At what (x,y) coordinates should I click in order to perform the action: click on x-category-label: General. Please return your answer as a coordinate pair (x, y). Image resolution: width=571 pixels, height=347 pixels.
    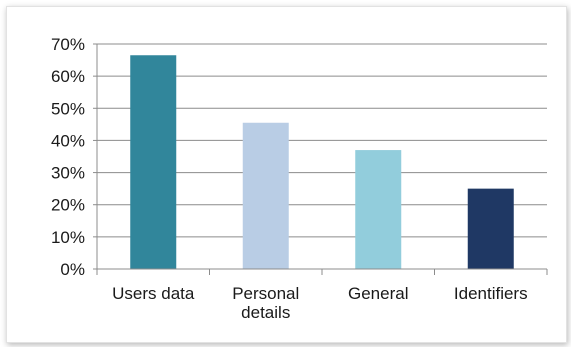
    Looking at the image, I should click on (378, 293).